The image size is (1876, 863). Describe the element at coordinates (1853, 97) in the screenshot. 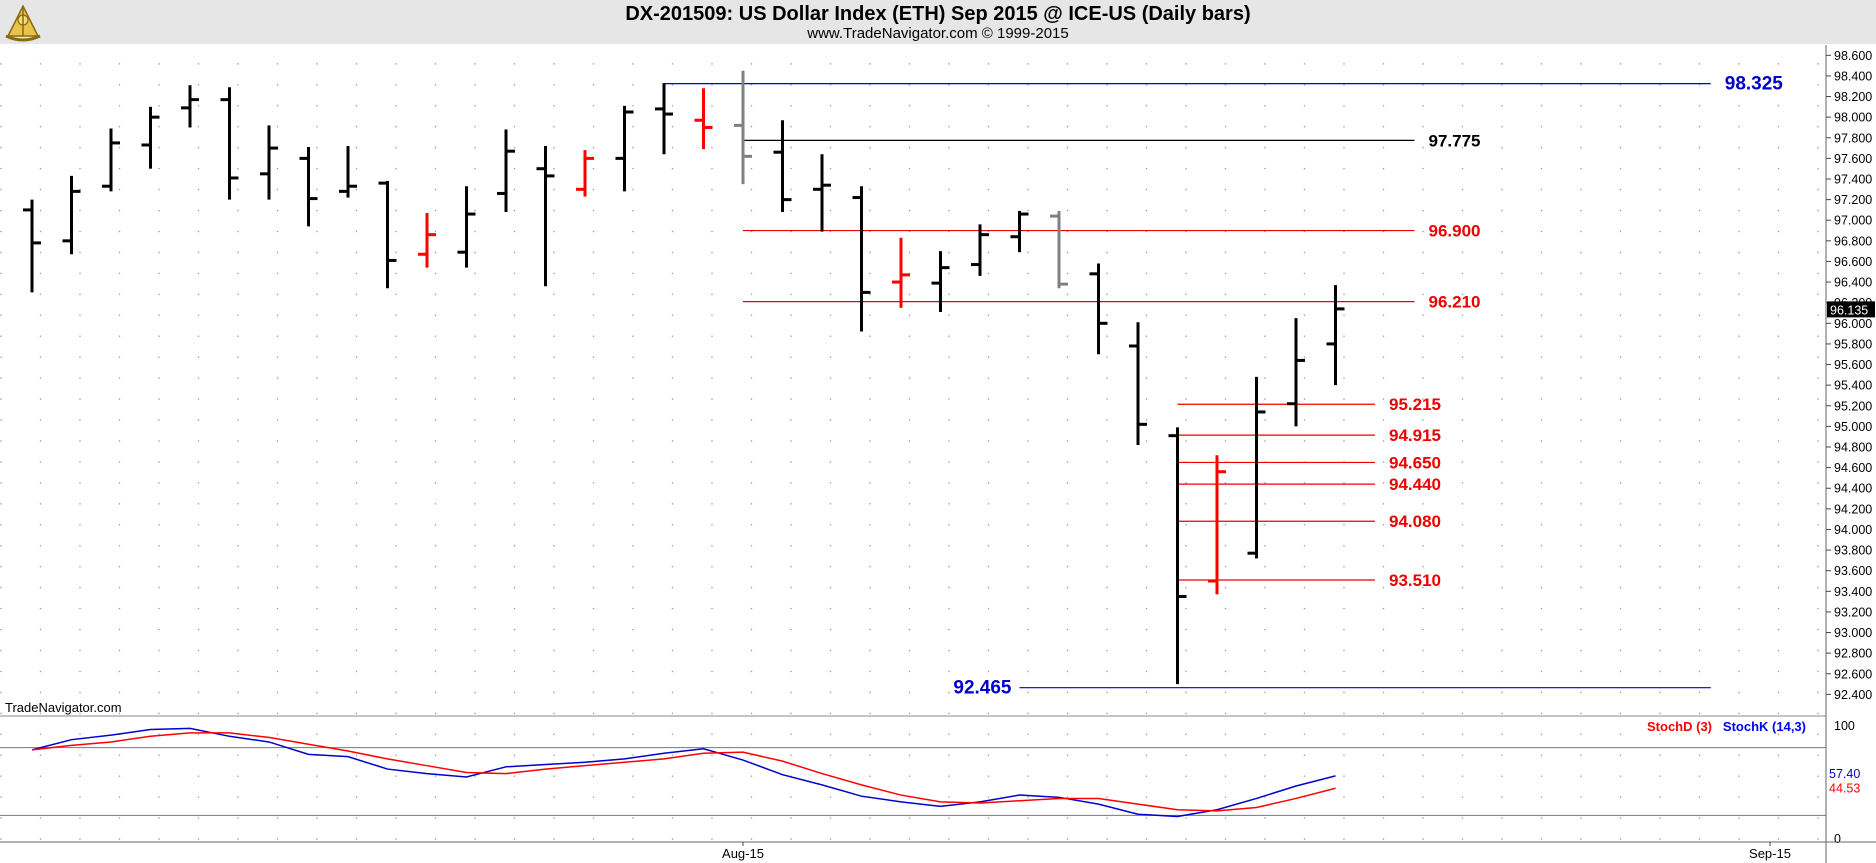

I see `y-tick-label: 98.200` at that location.